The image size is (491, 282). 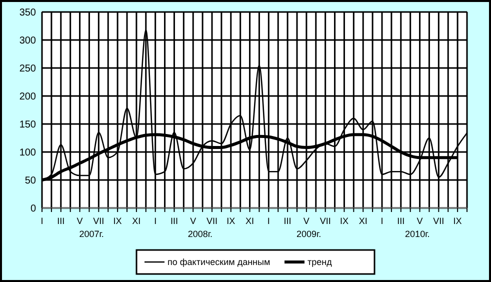 What do you see at coordinates (200, 234) in the screenshot?
I see `text: 2008г.` at bounding box center [200, 234].